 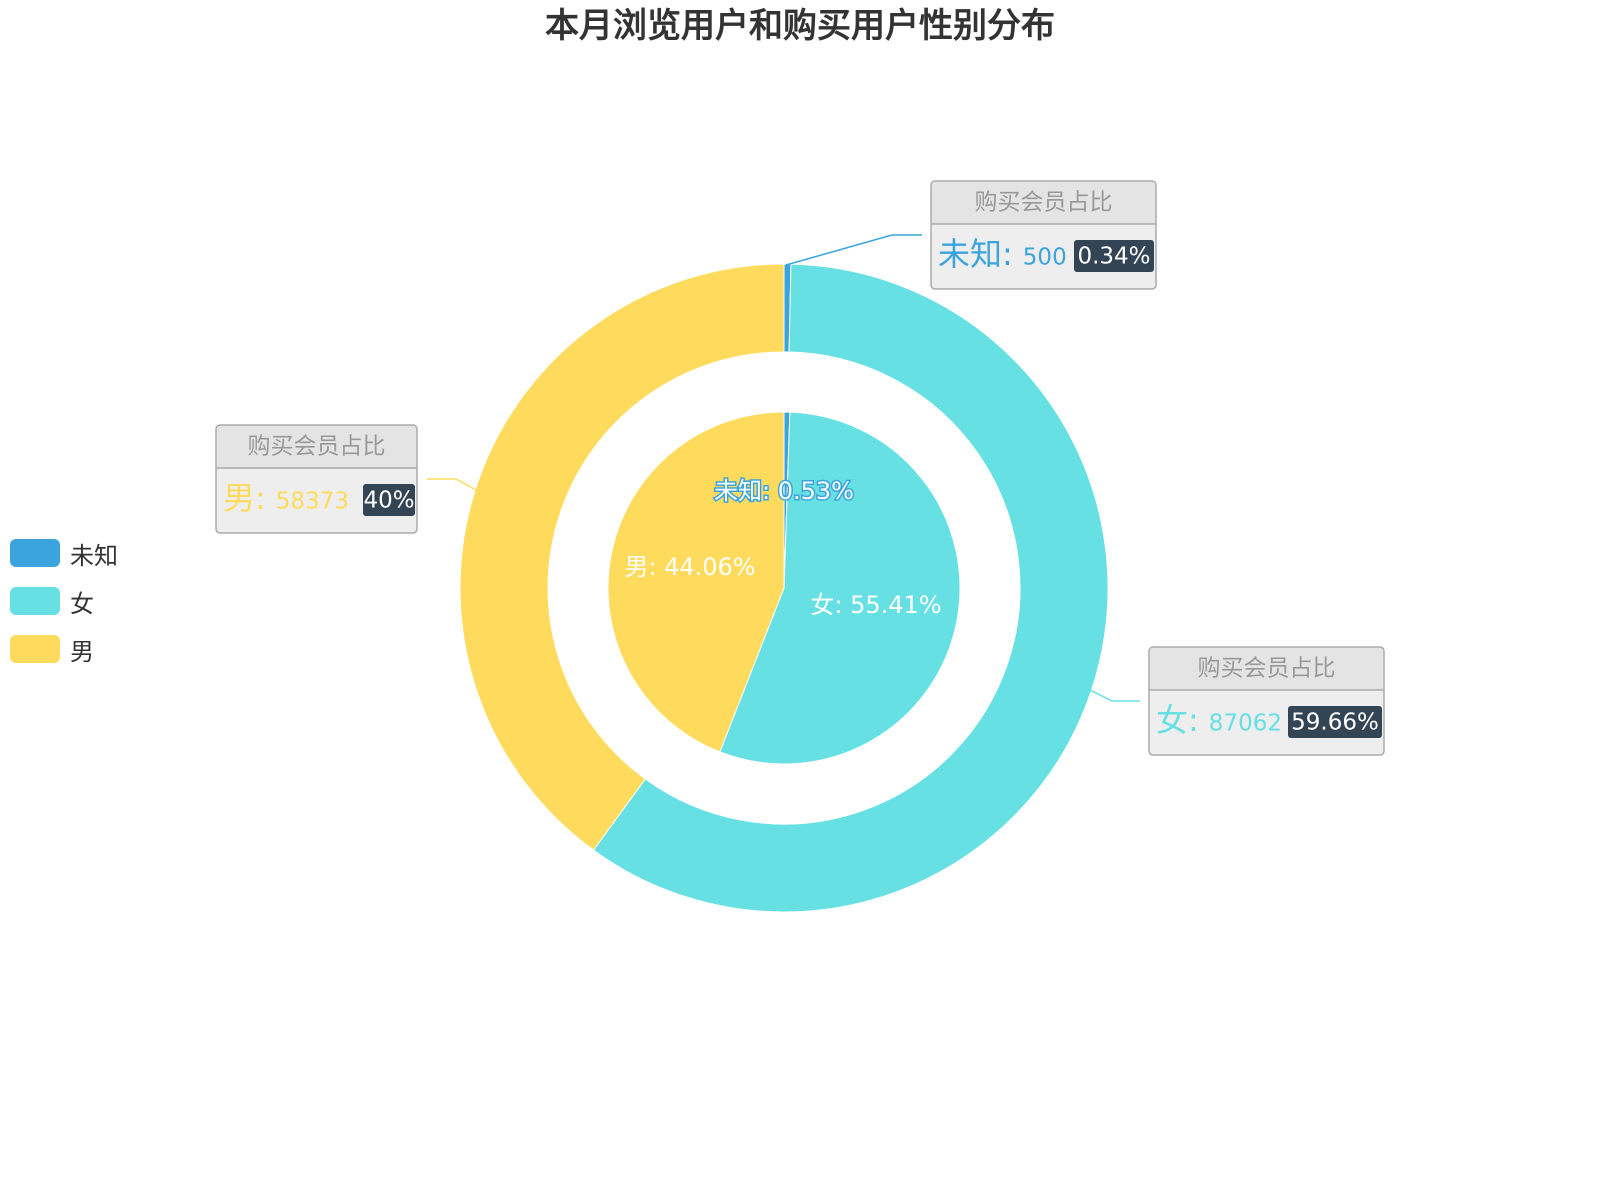 I want to click on inner-pie-labels: 未知: 0.53% 女: 55.41% 男: 44.06%, so click(x=782, y=548).